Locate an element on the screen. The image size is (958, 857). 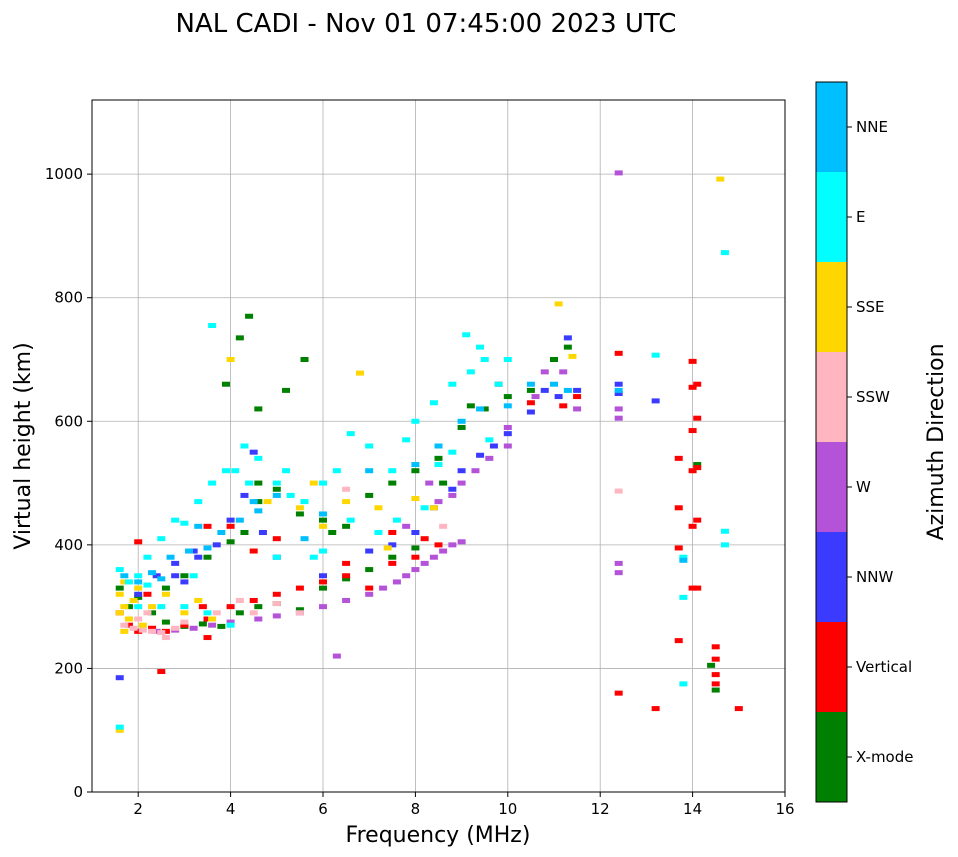
colorbar: X-mode Vertical NNW W SSW SSE E NNE is located at coordinates (864, 442).